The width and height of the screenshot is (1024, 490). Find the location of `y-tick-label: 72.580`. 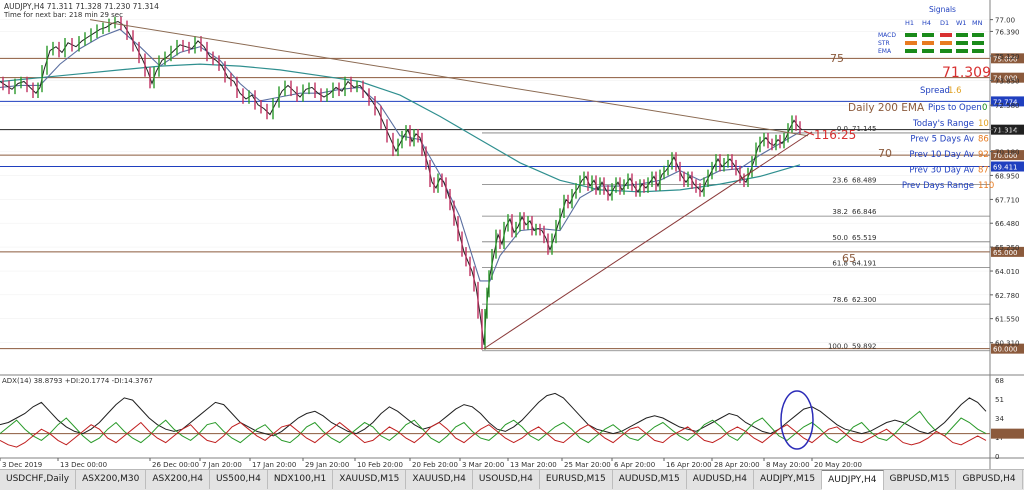

y-tick-label: 72.580 is located at coordinates (1007, 106).